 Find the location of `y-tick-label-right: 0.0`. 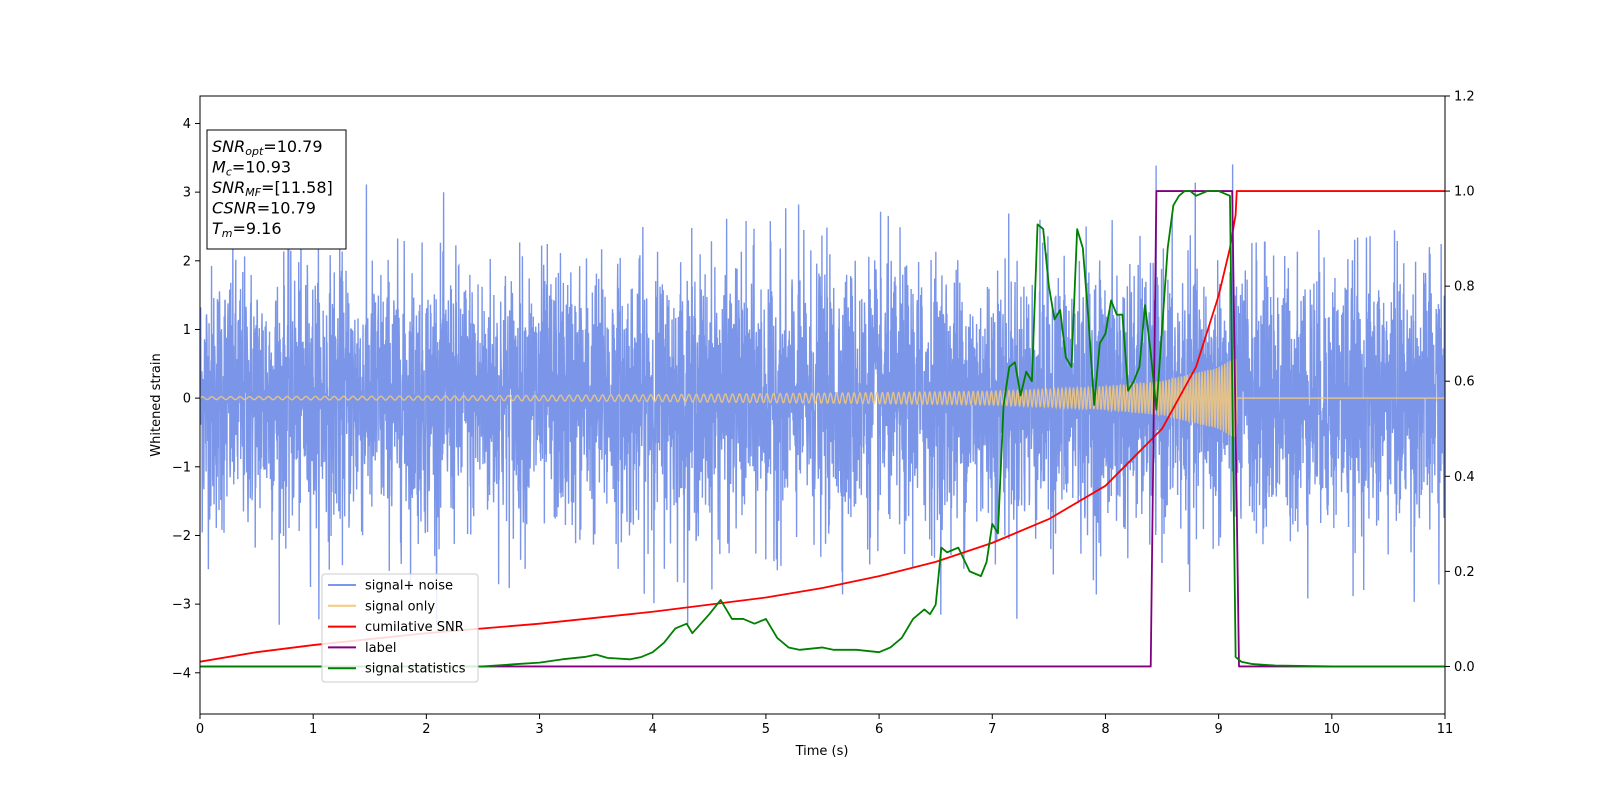

y-tick-label-right: 0.0 is located at coordinates (1464, 667).